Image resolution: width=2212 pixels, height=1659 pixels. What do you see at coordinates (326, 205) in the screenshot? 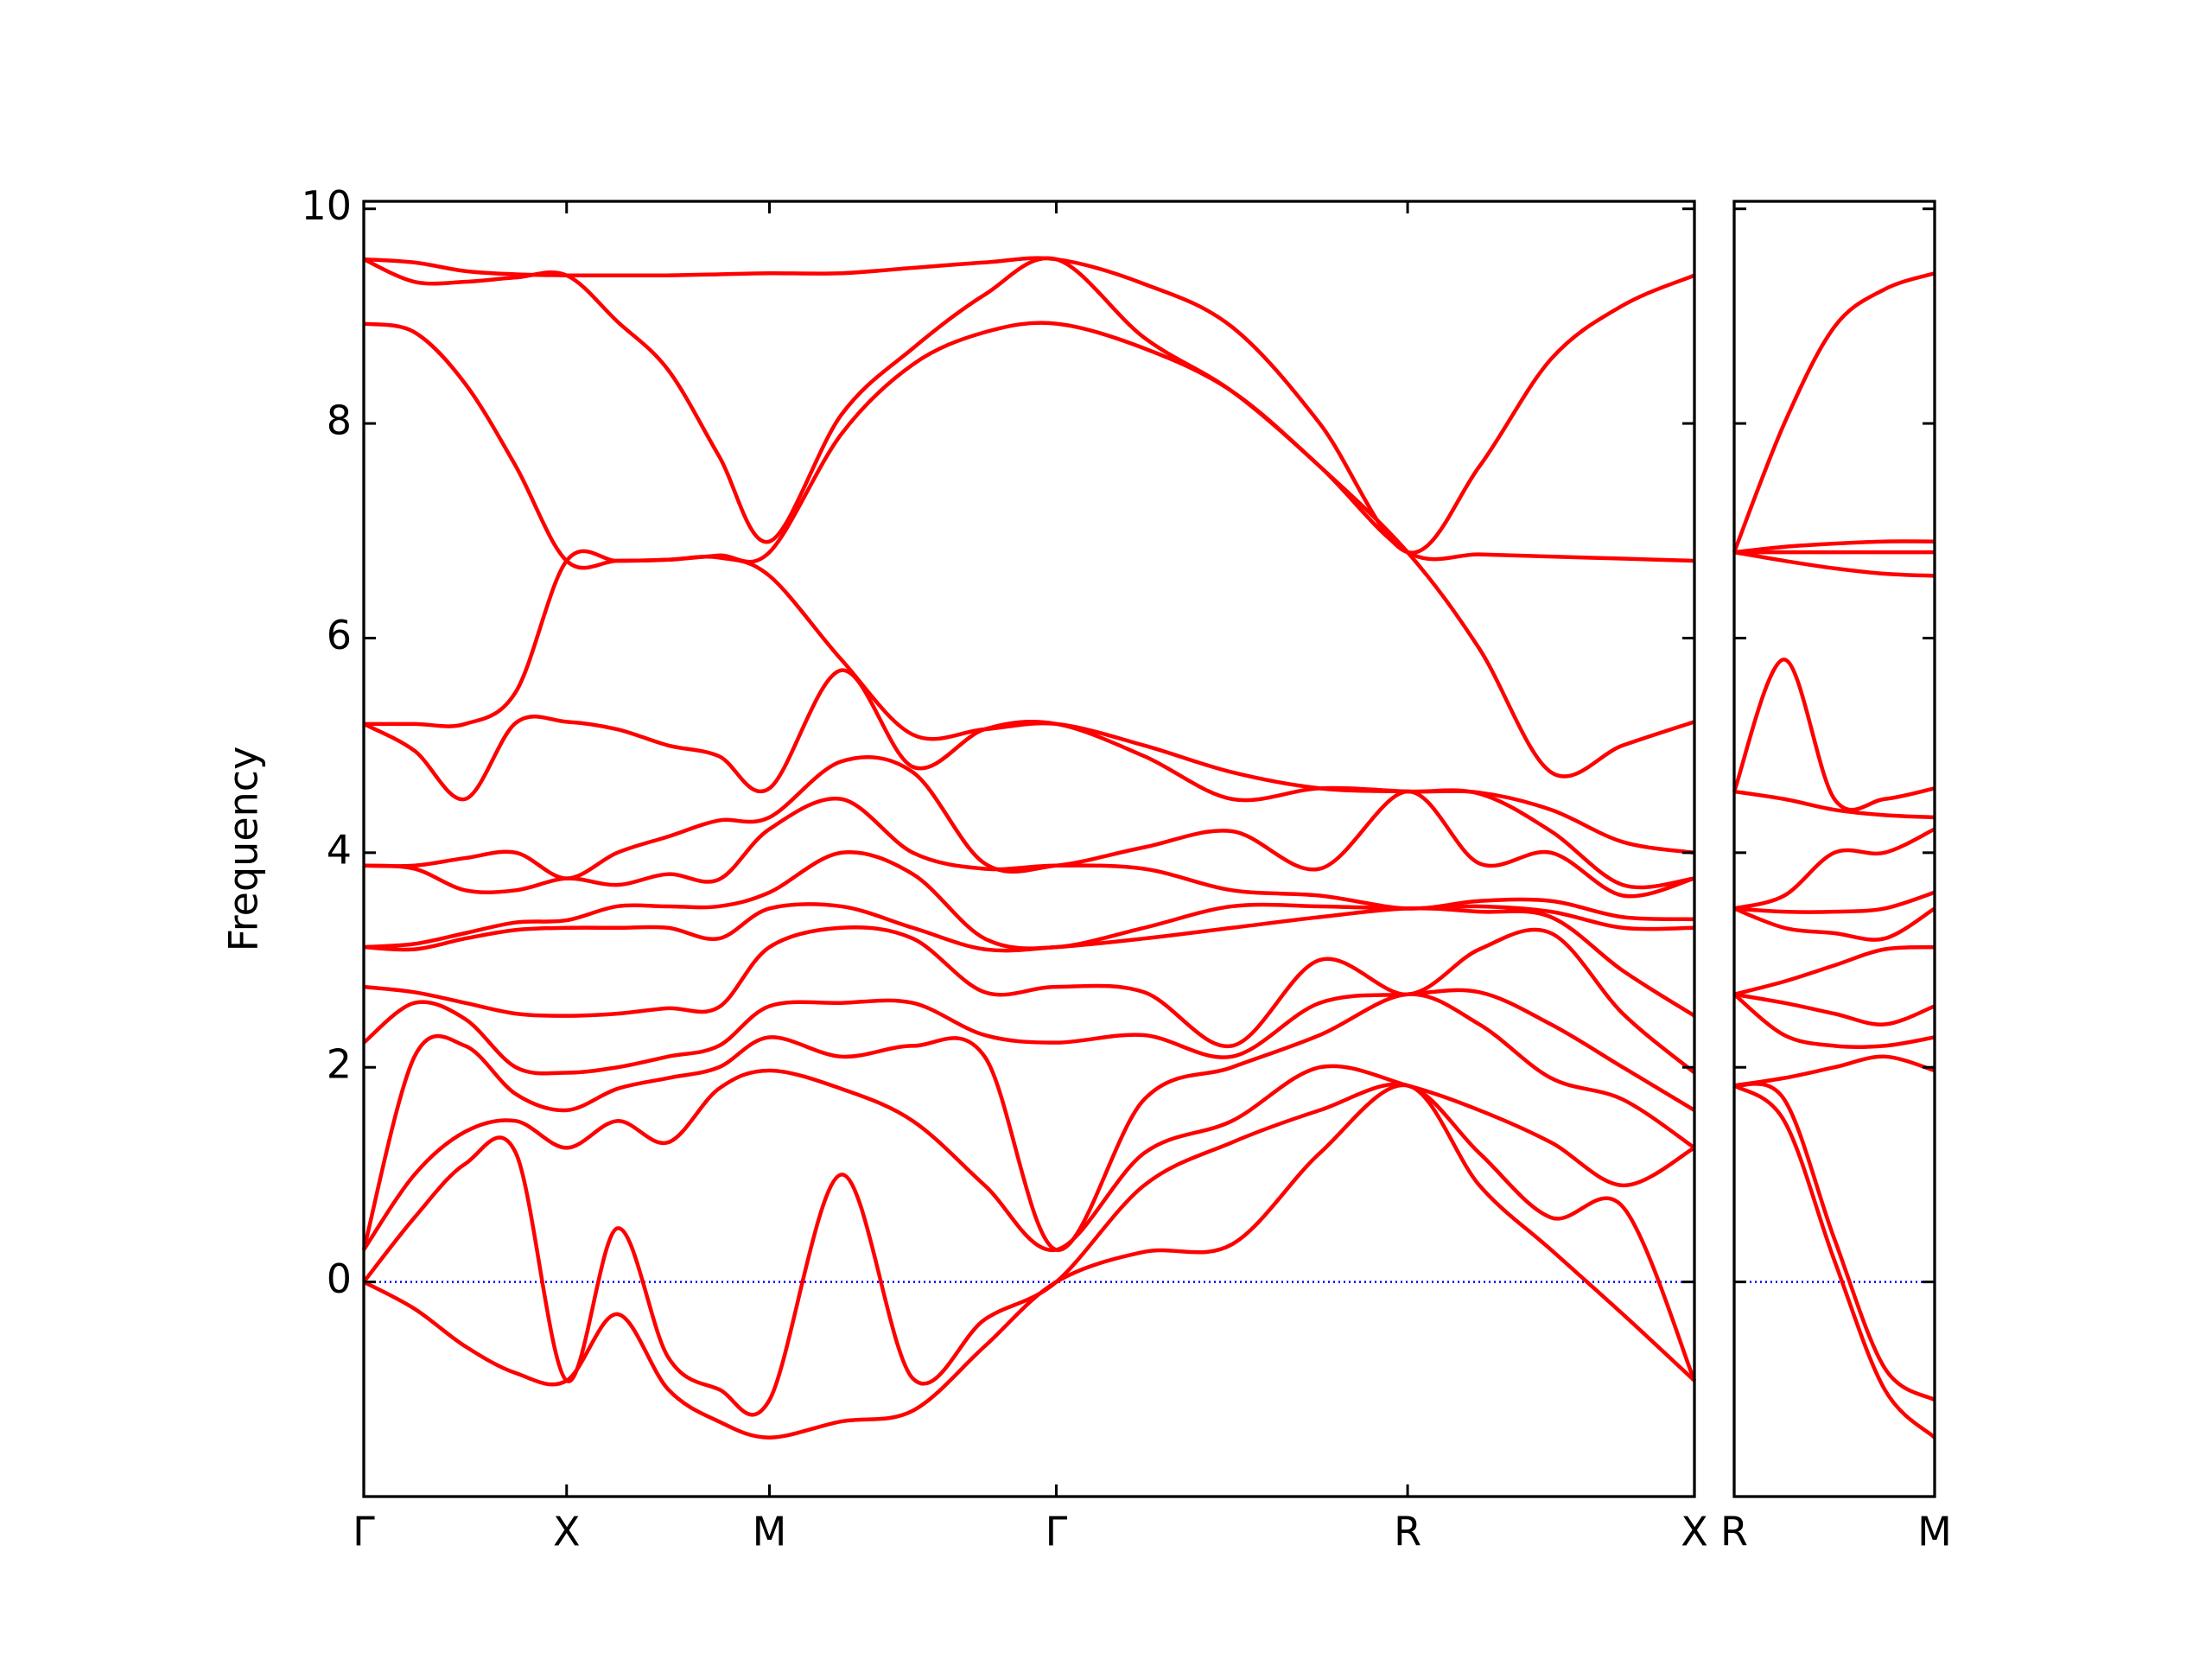
I see `y-tick-label: 10` at bounding box center [326, 205].